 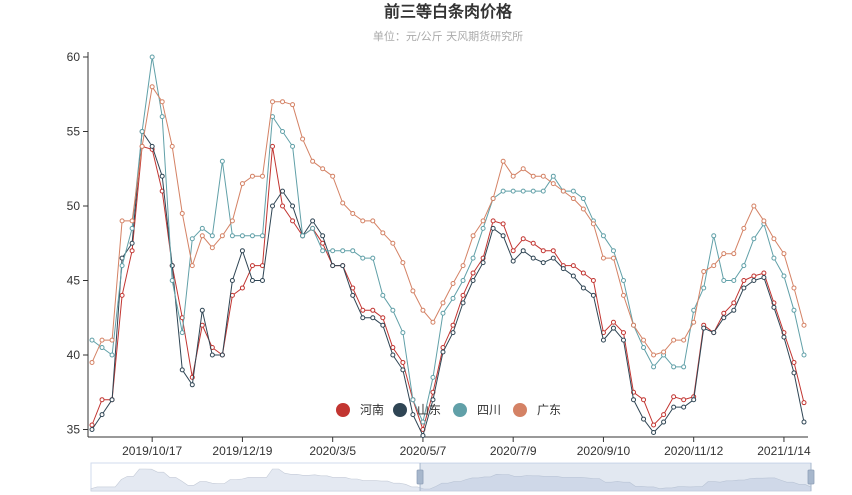 I want to click on legend-item: 河南, so click(x=360, y=409).